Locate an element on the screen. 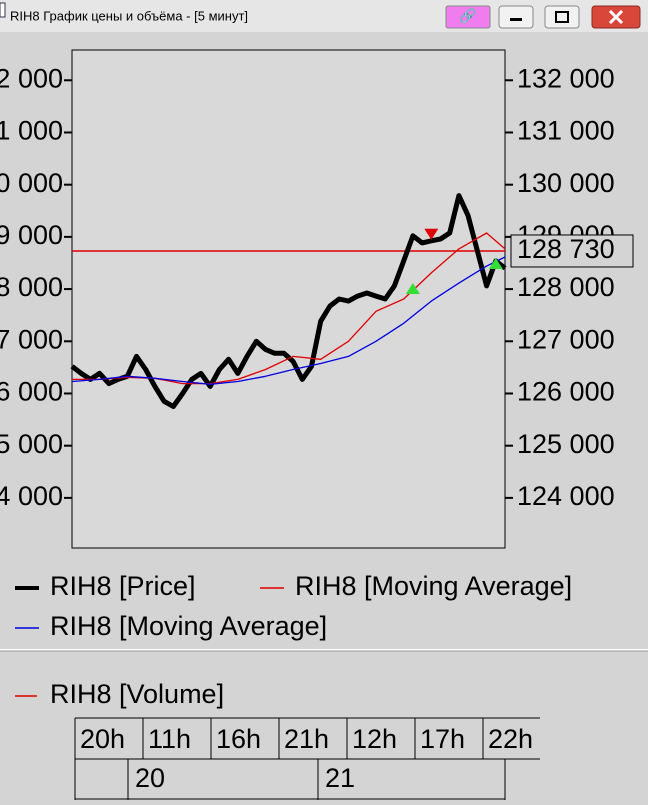  y-tick-label: 132 000 is located at coordinates (31, 78).